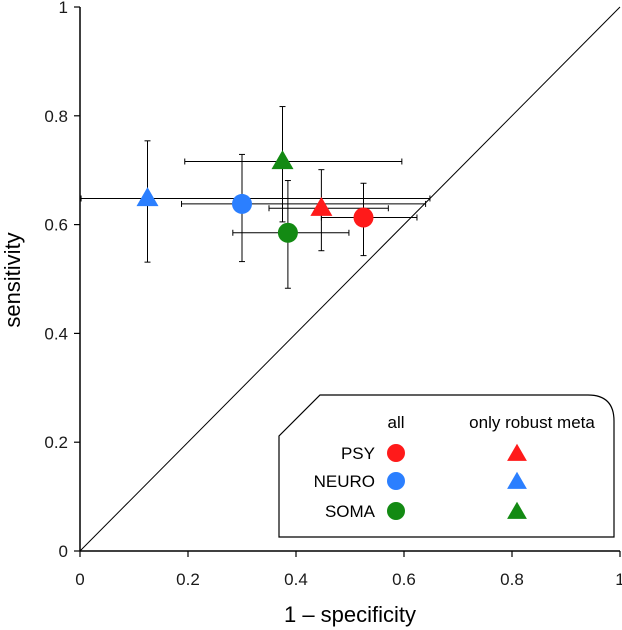  Describe the element at coordinates (532, 422) in the screenshot. I see `legend-header-robust: only robust meta` at that location.